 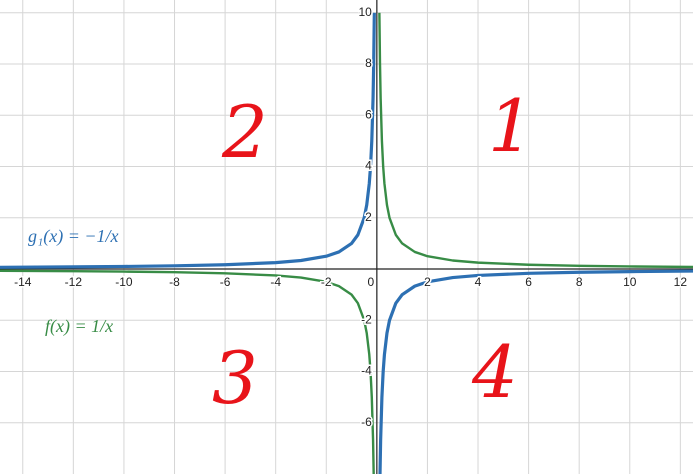 What do you see at coordinates (244, 132) in the screenshot?
I see `handwritten-note: 2` at bounding box center [244, 132].